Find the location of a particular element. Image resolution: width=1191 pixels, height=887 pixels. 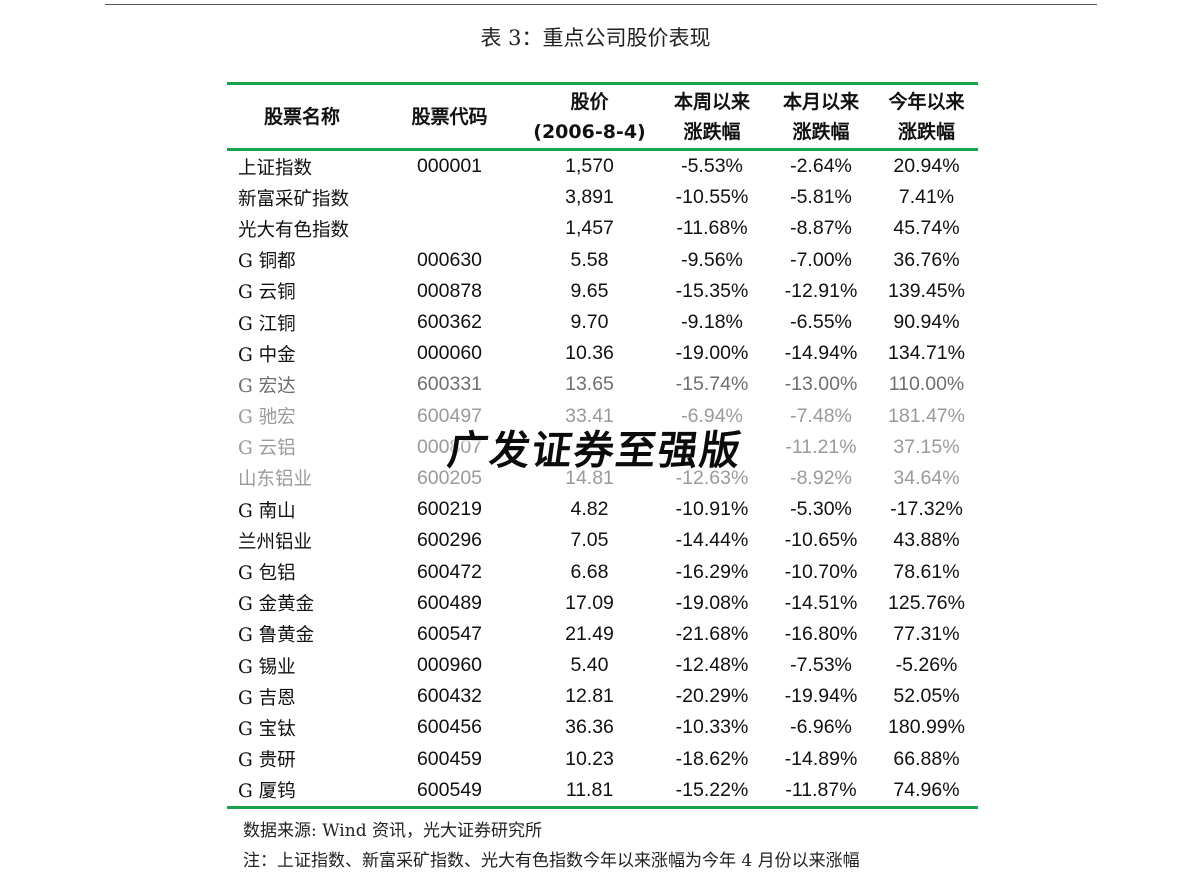

week-change-cell: -12.63% is located at coordinates (712, 477).